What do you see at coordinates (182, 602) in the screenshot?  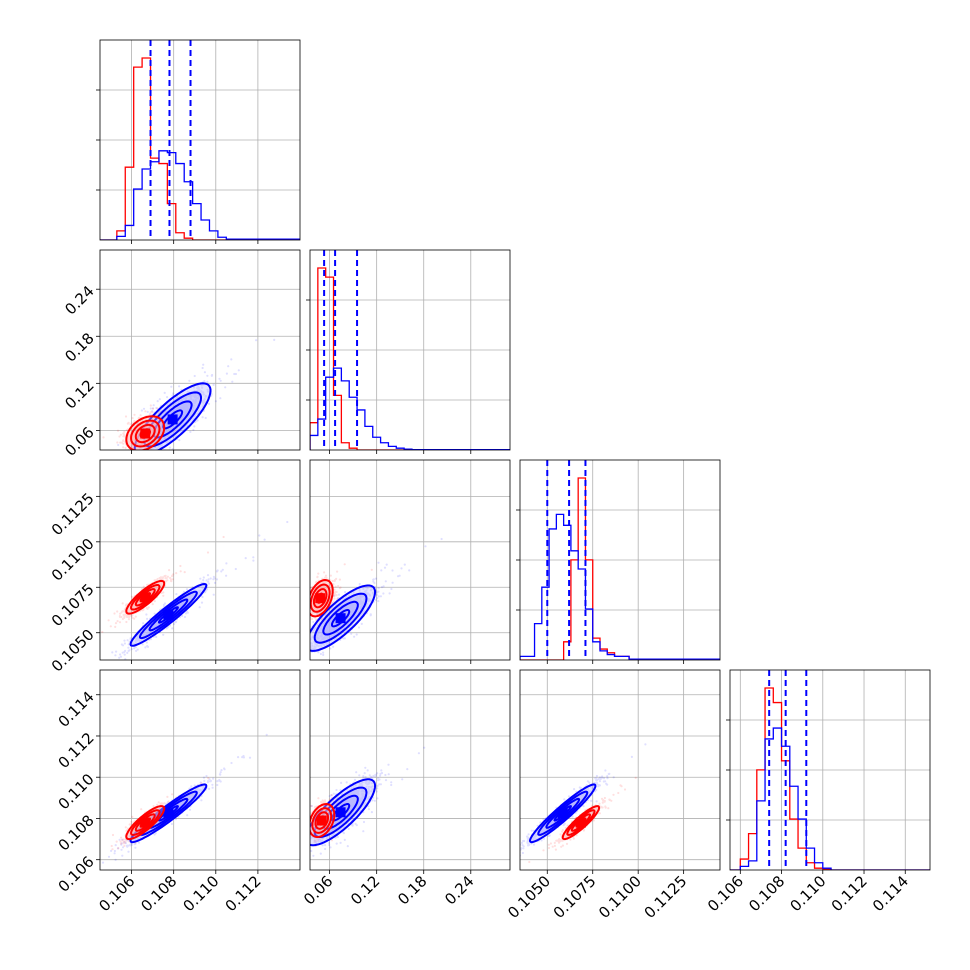 I see `joint-content` at bounding box center [182, 602].